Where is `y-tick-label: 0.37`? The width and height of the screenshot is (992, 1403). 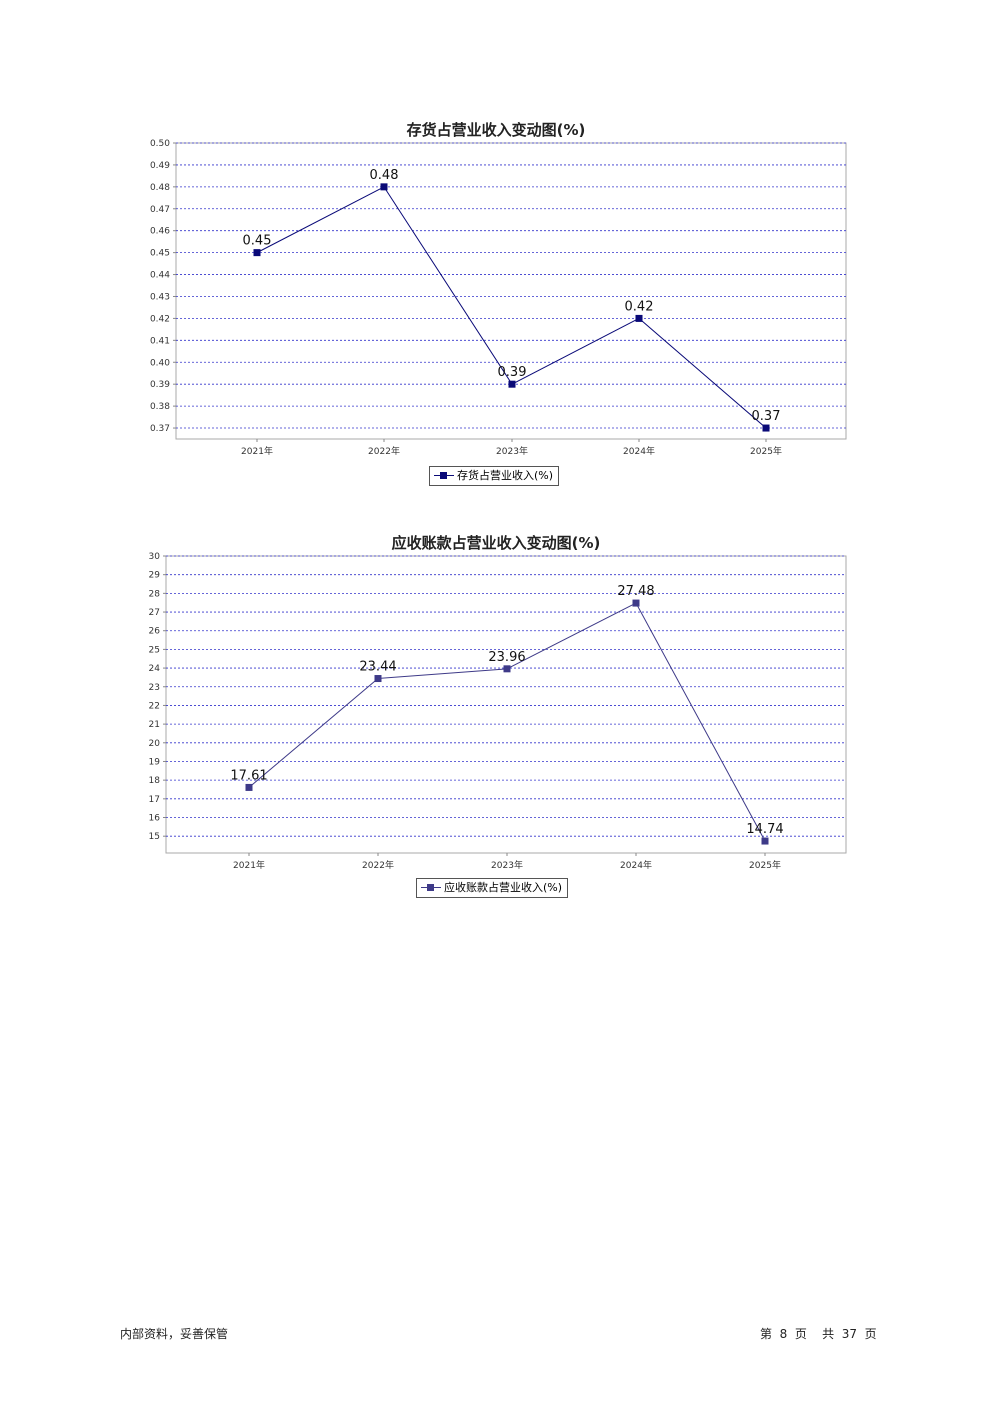
y-tick-label: 0.37 is located at coordinates (160, 429).